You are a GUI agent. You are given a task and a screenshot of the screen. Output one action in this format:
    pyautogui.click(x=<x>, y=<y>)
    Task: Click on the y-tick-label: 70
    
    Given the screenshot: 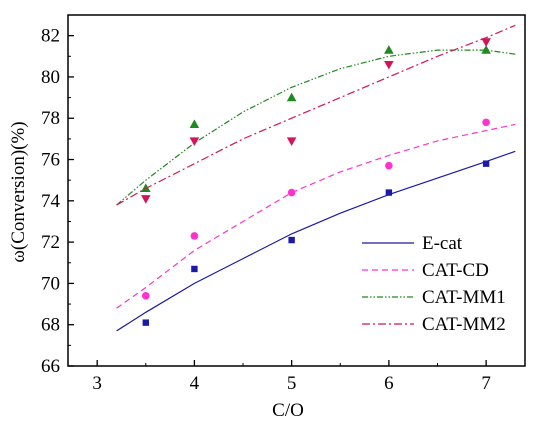 What is the action you would take?
    pyautogui.click(x=50, y=283)
    